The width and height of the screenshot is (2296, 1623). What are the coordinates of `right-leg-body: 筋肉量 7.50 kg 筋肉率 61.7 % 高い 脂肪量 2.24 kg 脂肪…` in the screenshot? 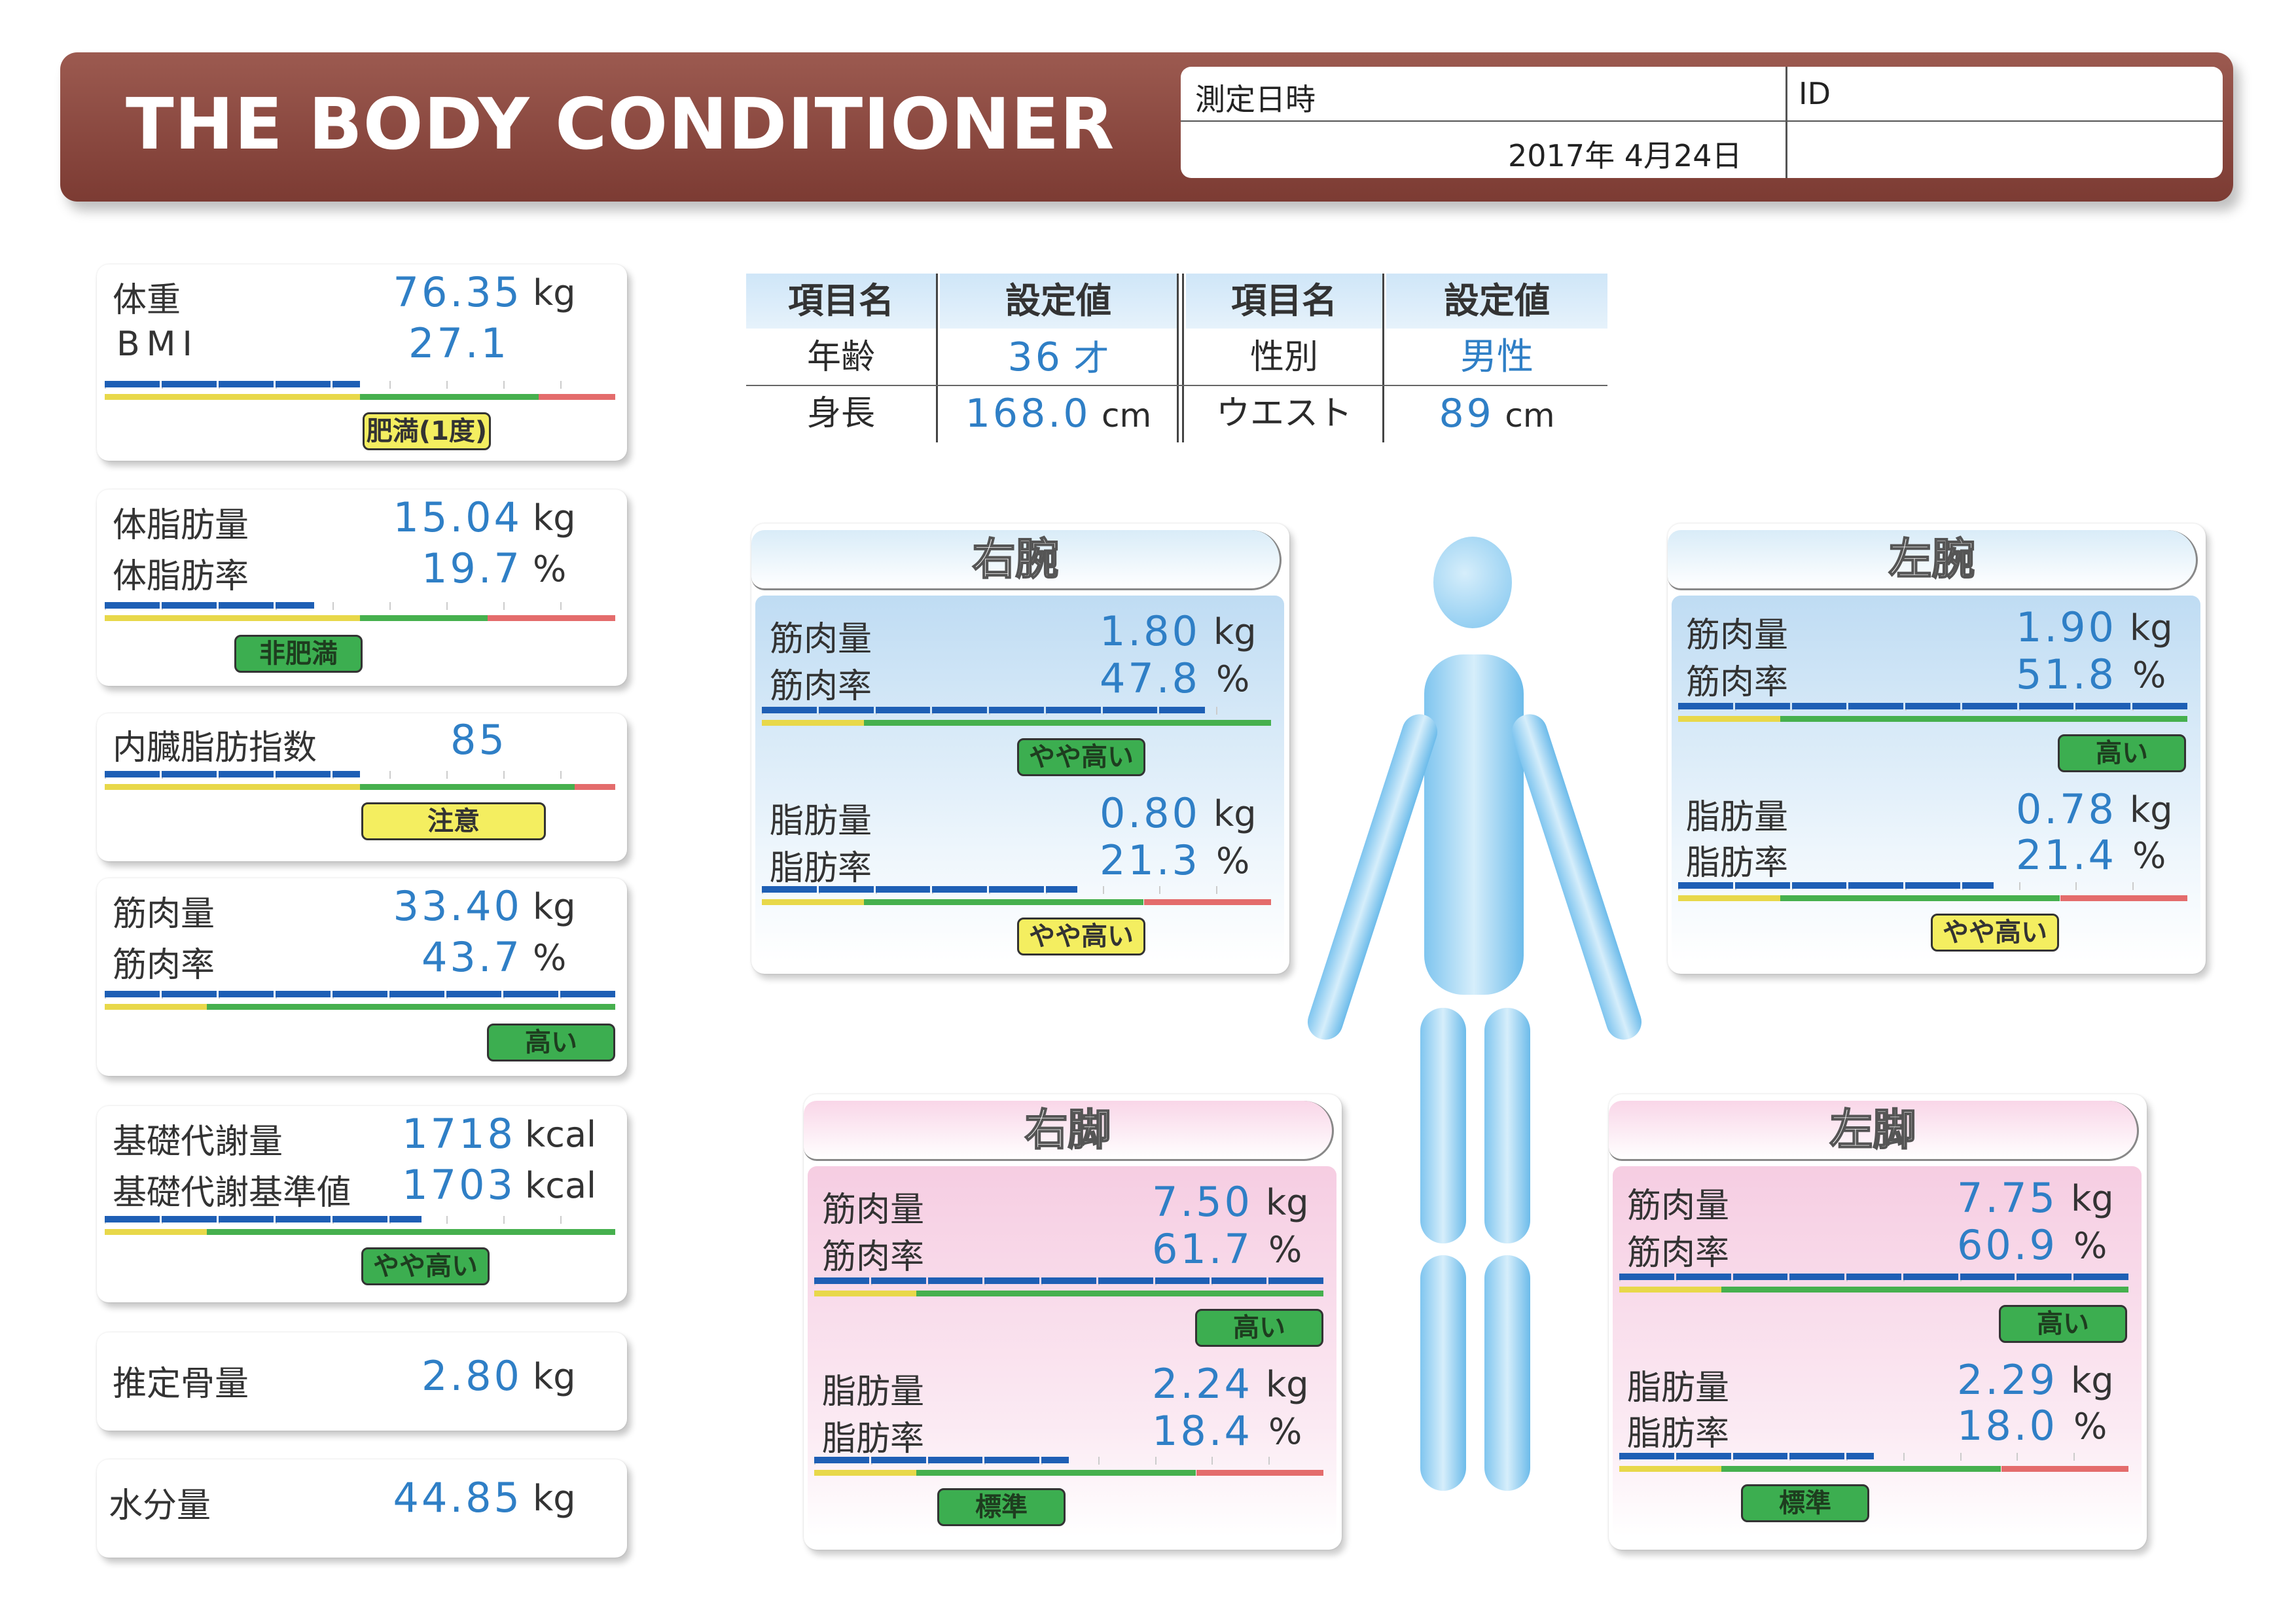 It's located at (1072, 1351).